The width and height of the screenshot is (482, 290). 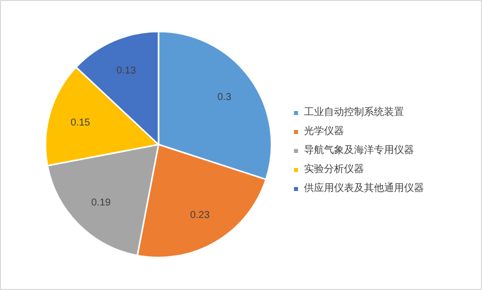 What do you see at coordinates (224, 98) in the screenshot?
I see `data-label: 0.3` at bounding box center [224, 98].